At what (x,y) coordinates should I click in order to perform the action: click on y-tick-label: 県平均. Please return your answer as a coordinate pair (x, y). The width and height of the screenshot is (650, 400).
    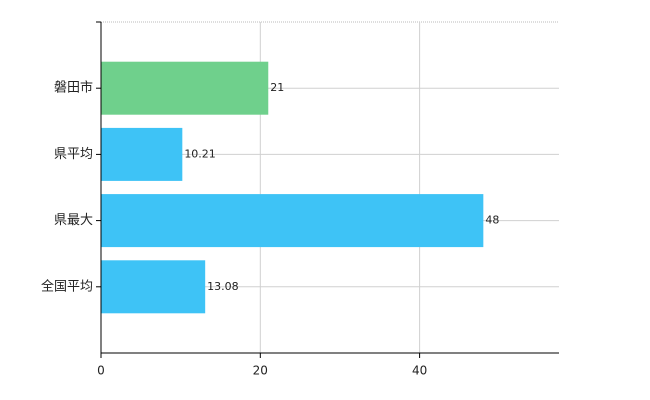
    Looking at the image, I should click on (73, 154).